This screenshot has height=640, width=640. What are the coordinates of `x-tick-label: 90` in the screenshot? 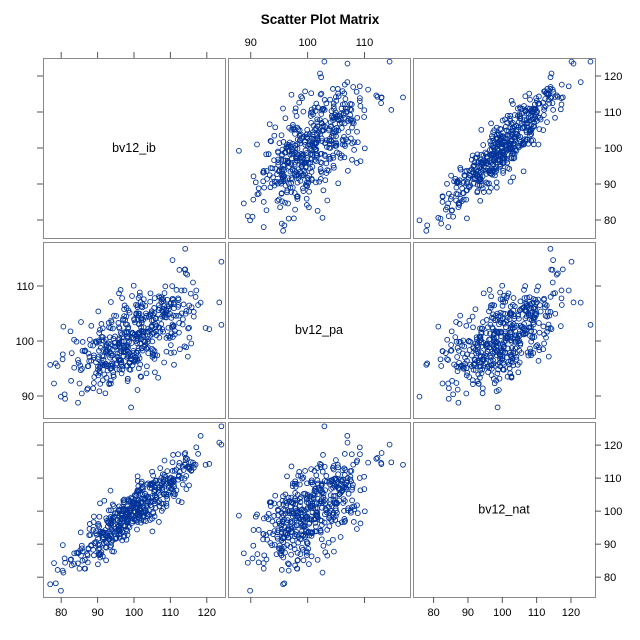 It's located at (251, 43).